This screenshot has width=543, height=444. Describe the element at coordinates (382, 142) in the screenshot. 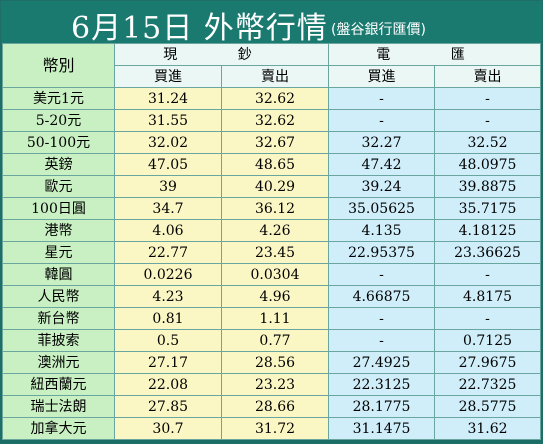

I see `wire-buy-cell: 32.27` at that location.